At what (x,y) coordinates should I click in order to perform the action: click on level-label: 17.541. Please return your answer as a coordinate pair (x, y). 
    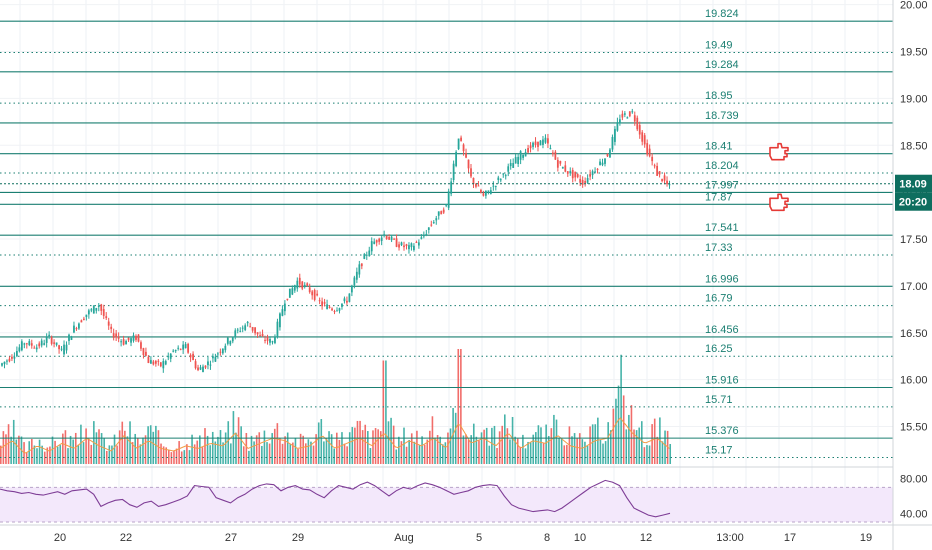
    Looking at the image, I should click on (722, 228).